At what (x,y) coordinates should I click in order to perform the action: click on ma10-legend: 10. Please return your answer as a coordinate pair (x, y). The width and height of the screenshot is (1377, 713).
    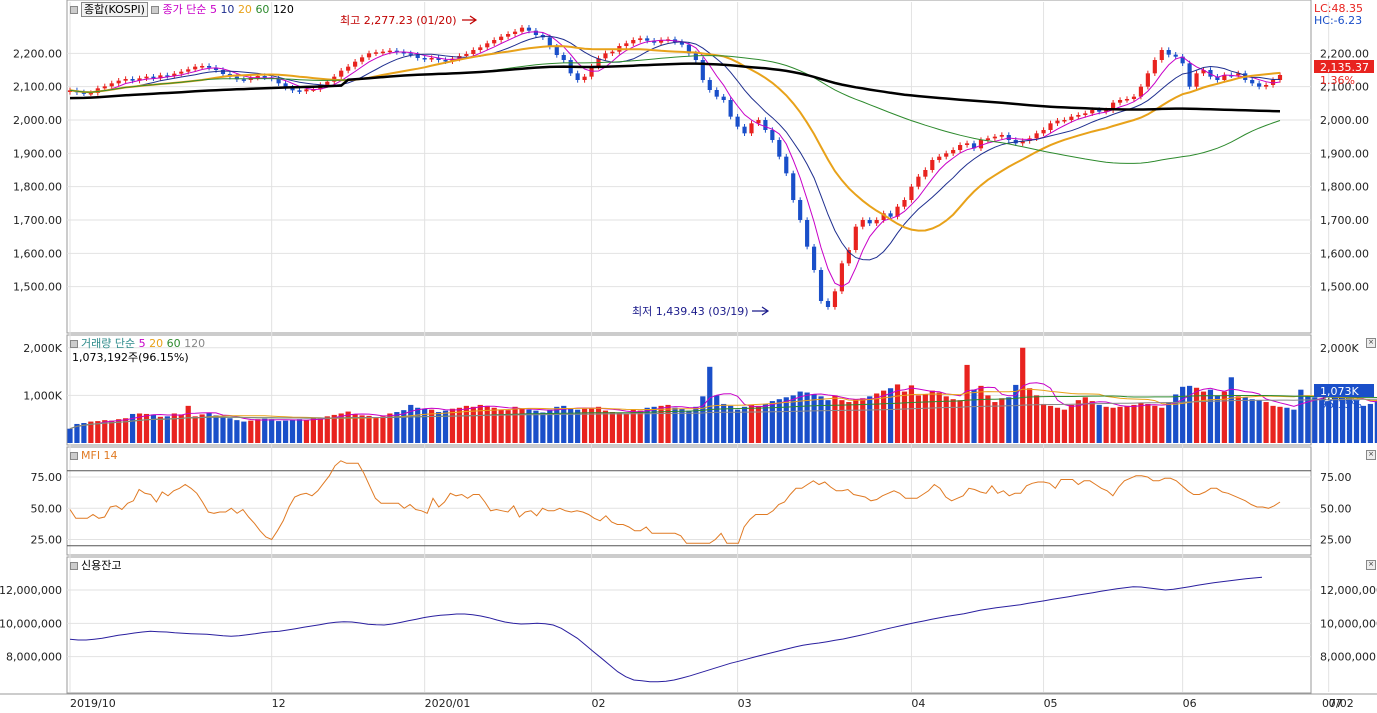
    Looking at the image, I should click on (227, 9).